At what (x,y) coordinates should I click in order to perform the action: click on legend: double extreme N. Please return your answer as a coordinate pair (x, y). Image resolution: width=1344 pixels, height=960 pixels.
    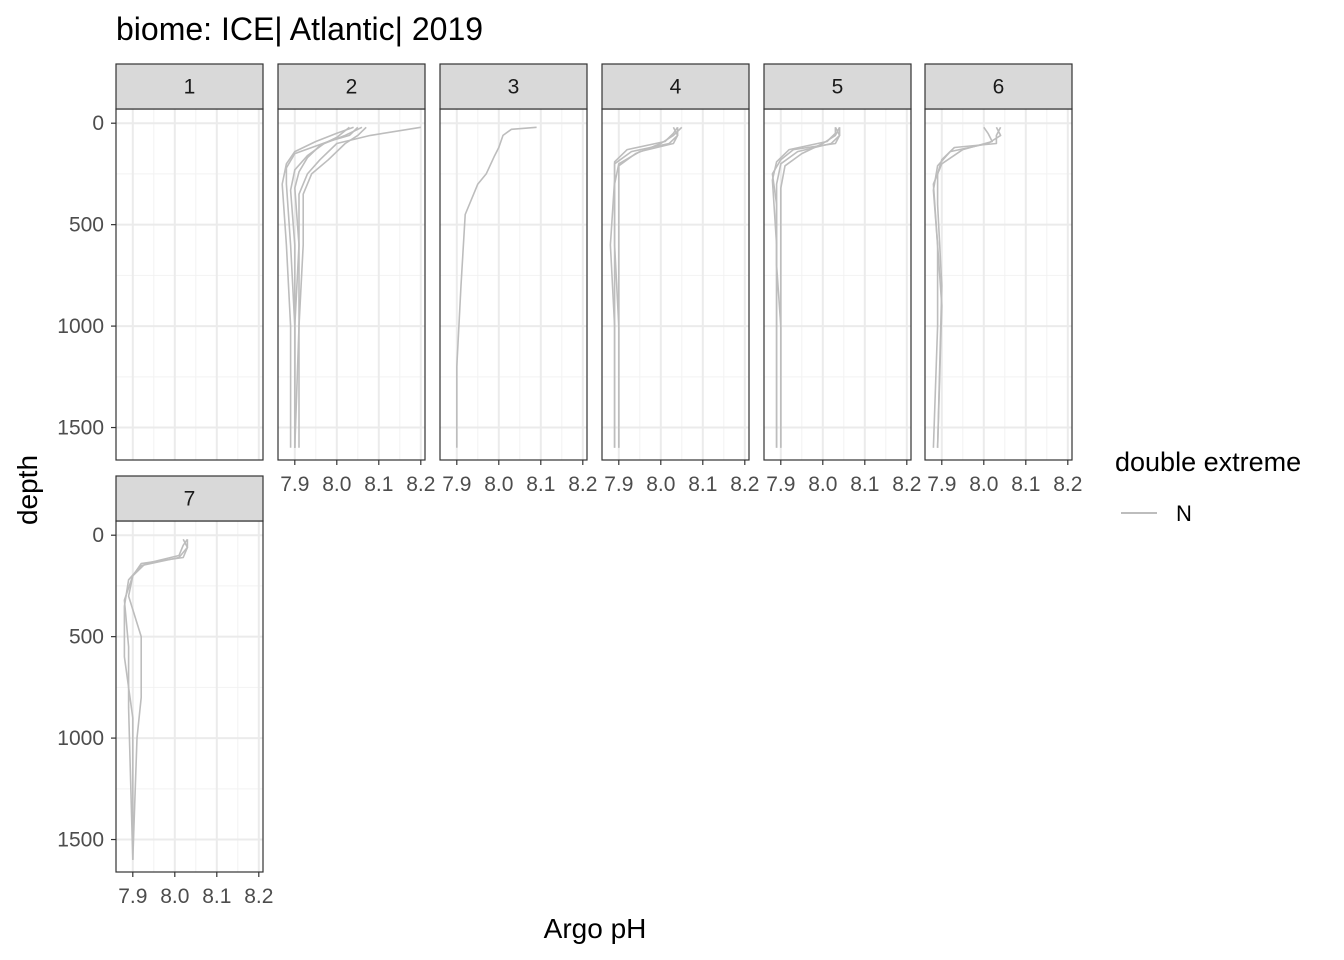
    Looking at the image, I should click on (1208, 486).